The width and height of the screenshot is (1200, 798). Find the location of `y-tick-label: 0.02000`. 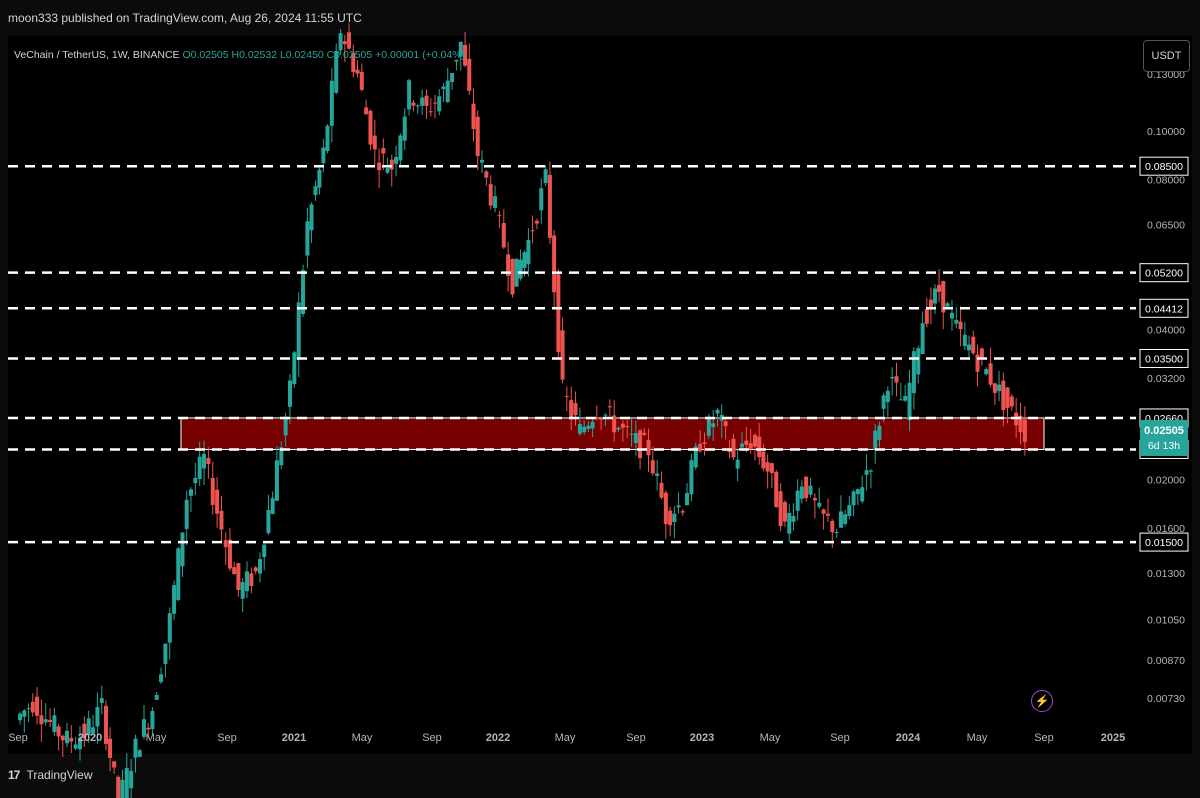

y-tick-label: 0.02000 is located at coordinates (1166, 481).